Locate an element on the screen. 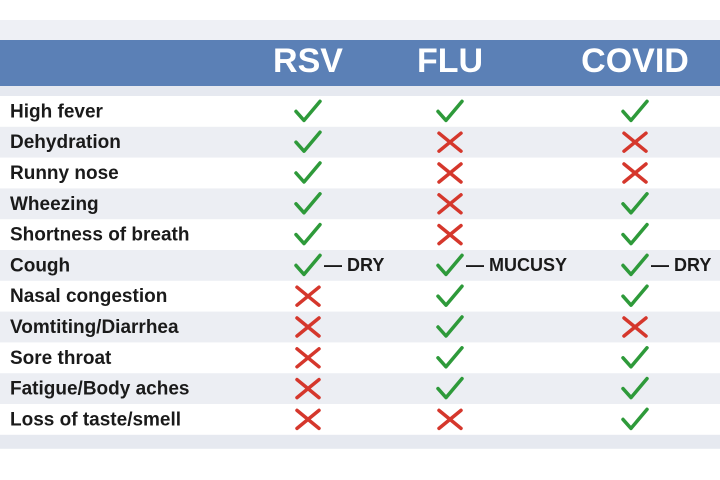 This screenshot has width=720, height=480. row-label: Loss of taste/smell is located at coordinates (95, 419).